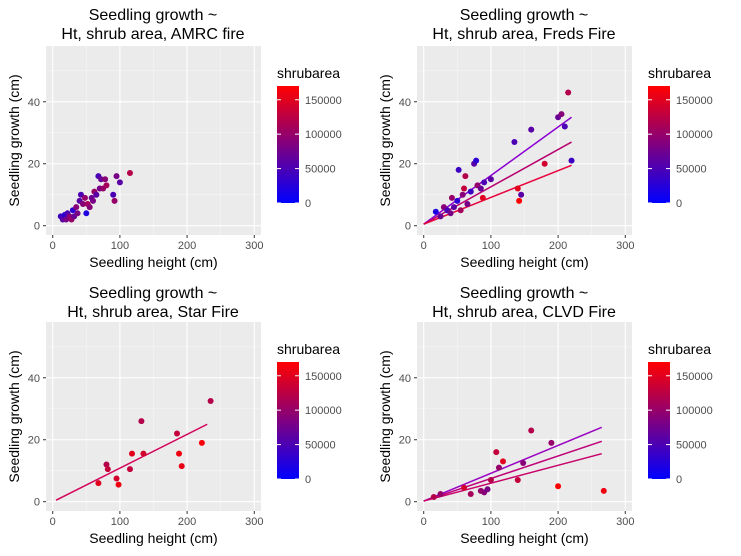 Image resolution: width=741 pixels, height=556 pixels. Describe the element at coordinates (152, 34) in the screenshot. I see `chart-title-line-2: Ht, shrub area, AMRC fire` at that location.